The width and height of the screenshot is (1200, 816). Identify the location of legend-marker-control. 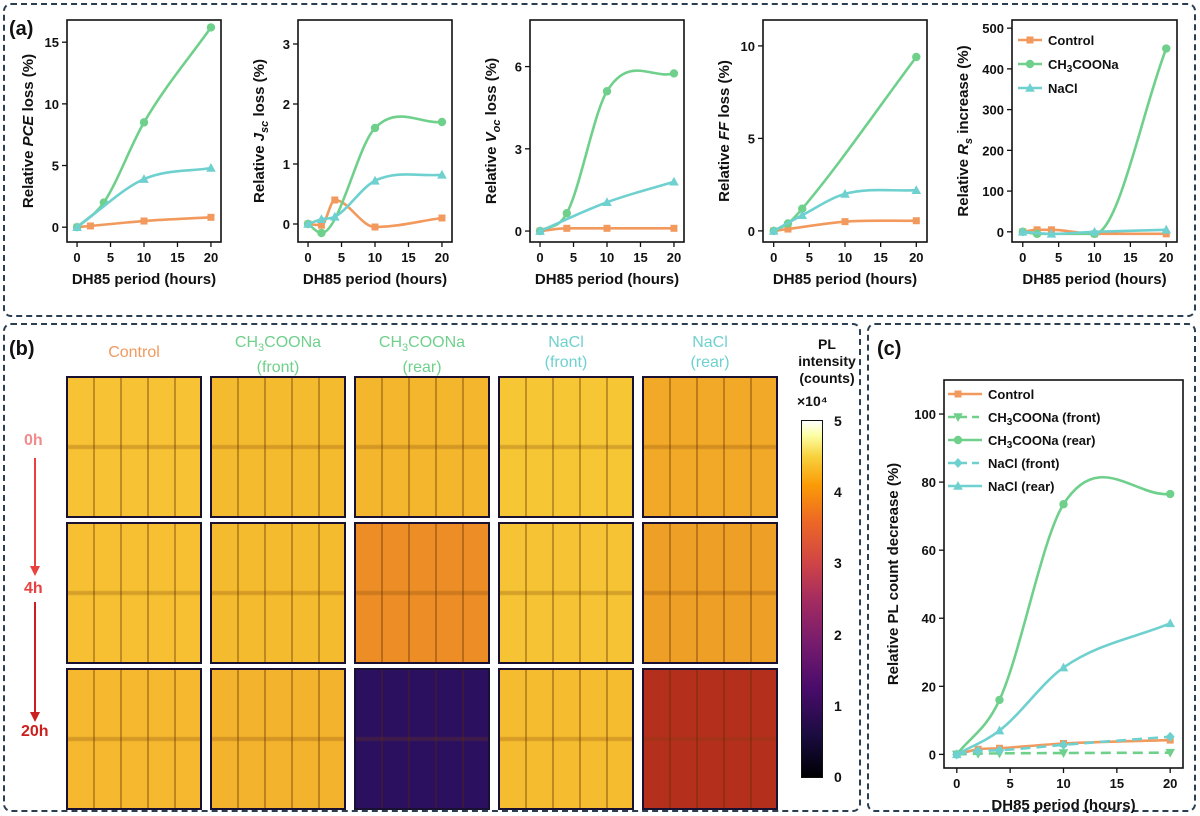
(1030, 40).